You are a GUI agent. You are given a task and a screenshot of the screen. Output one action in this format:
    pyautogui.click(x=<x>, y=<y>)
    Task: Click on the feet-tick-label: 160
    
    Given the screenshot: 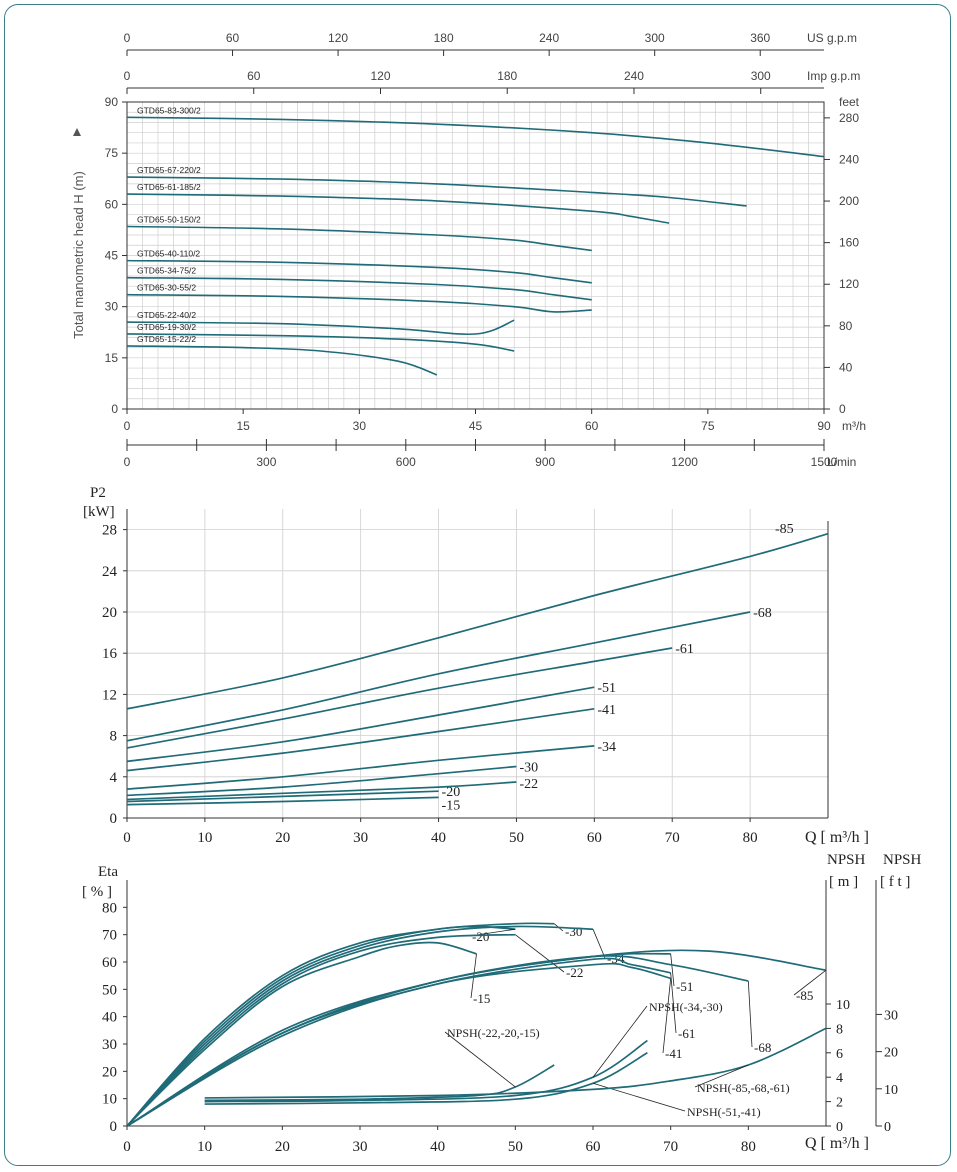 What is the action you would take?
    pyautogui.click(x=849, y=243)
    